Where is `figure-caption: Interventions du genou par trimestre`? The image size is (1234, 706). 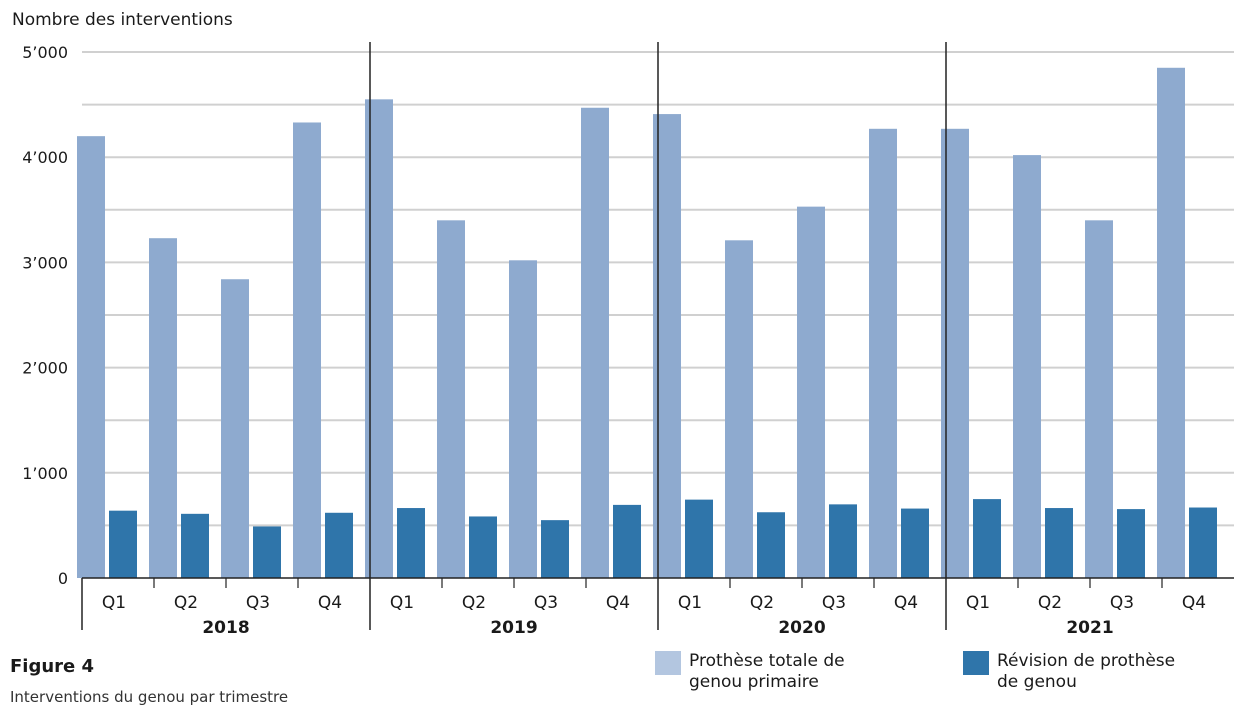
figure-caption: Interventions du genou par trimestre is located at coordinates (149, 697).